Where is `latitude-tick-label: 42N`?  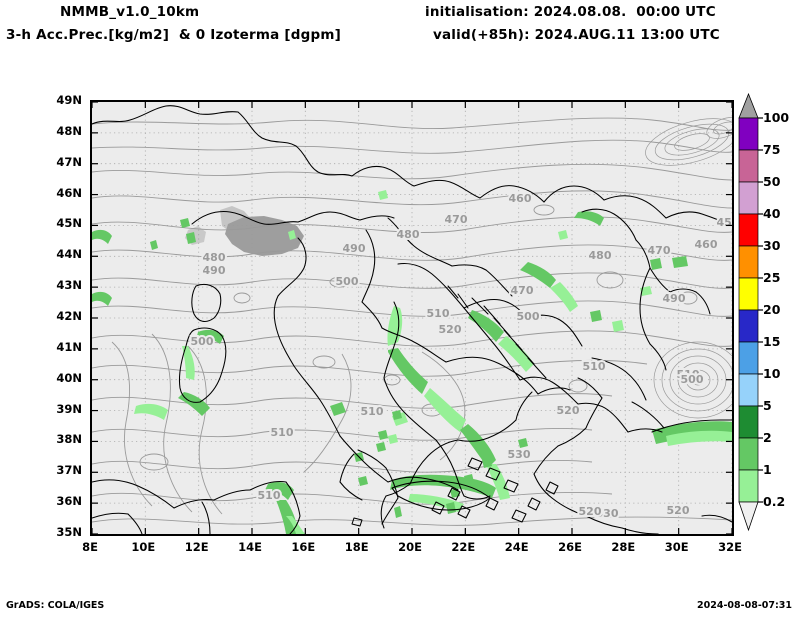
latitude-tick-label: 42N is located at coordinates (69, 316).